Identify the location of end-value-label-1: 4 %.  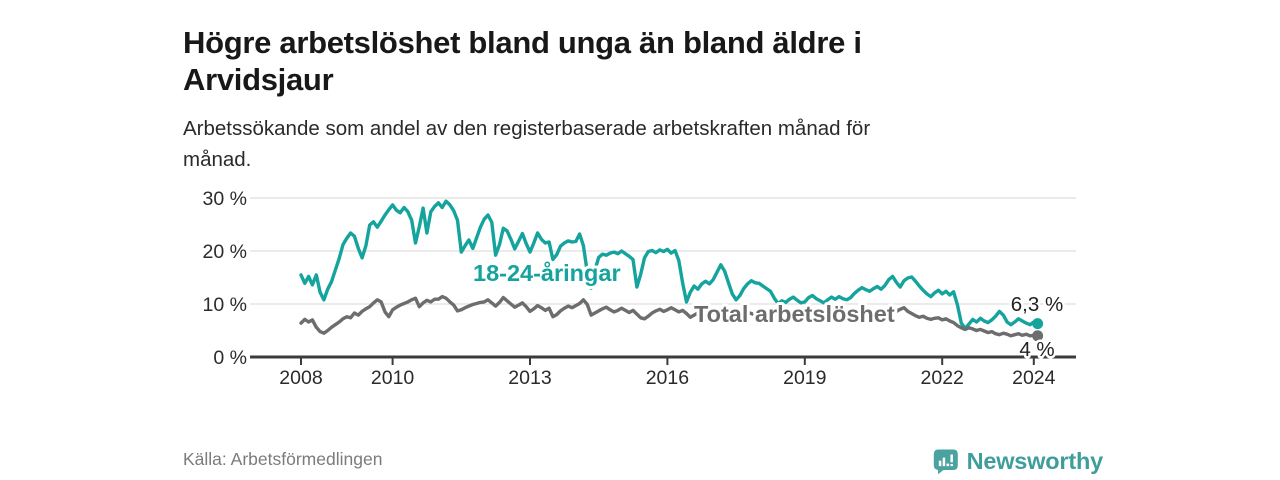
(1036, 349).